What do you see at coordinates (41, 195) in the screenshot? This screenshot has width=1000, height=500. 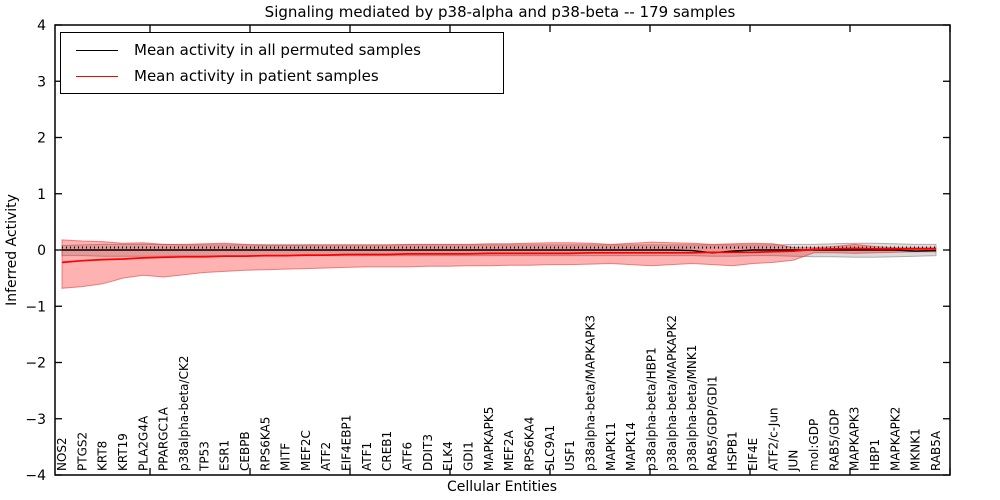 I see `y-tick-label: 1` at bounding box center [41, 195].